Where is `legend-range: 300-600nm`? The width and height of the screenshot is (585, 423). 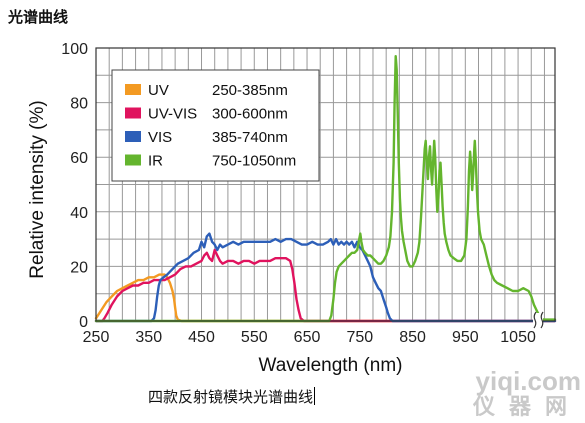 legend-range: 300-600nm is located at coordinates (250, 114).